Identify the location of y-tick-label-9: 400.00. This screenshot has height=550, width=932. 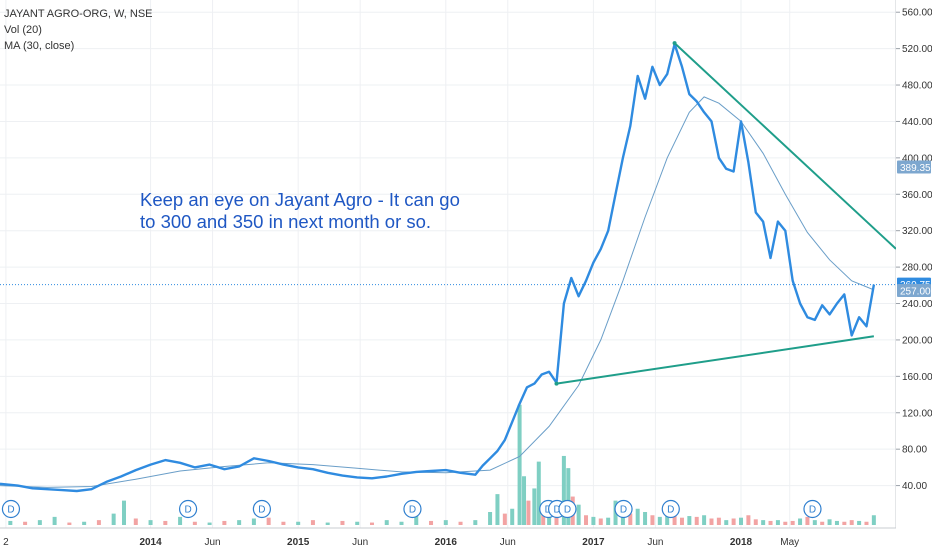
(917, 158).